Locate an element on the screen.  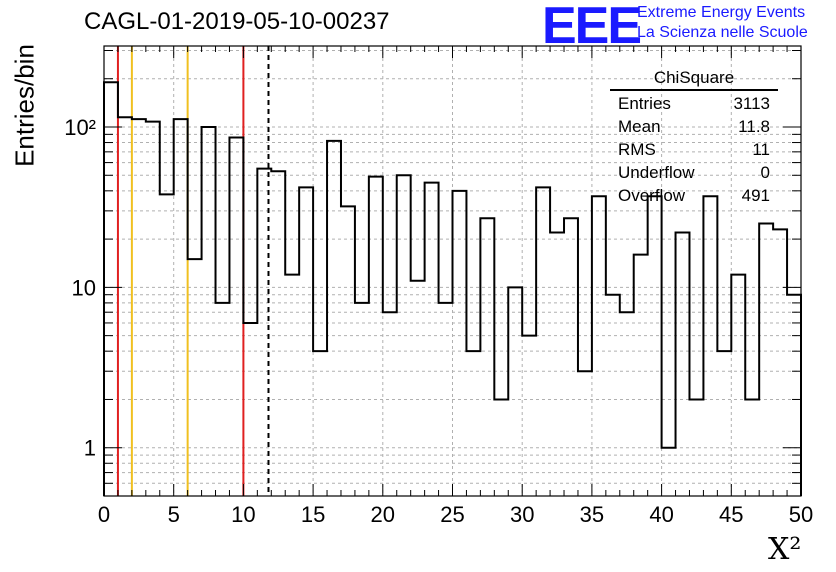
y-tick-label: 1 is located at coordinates (90, 448).